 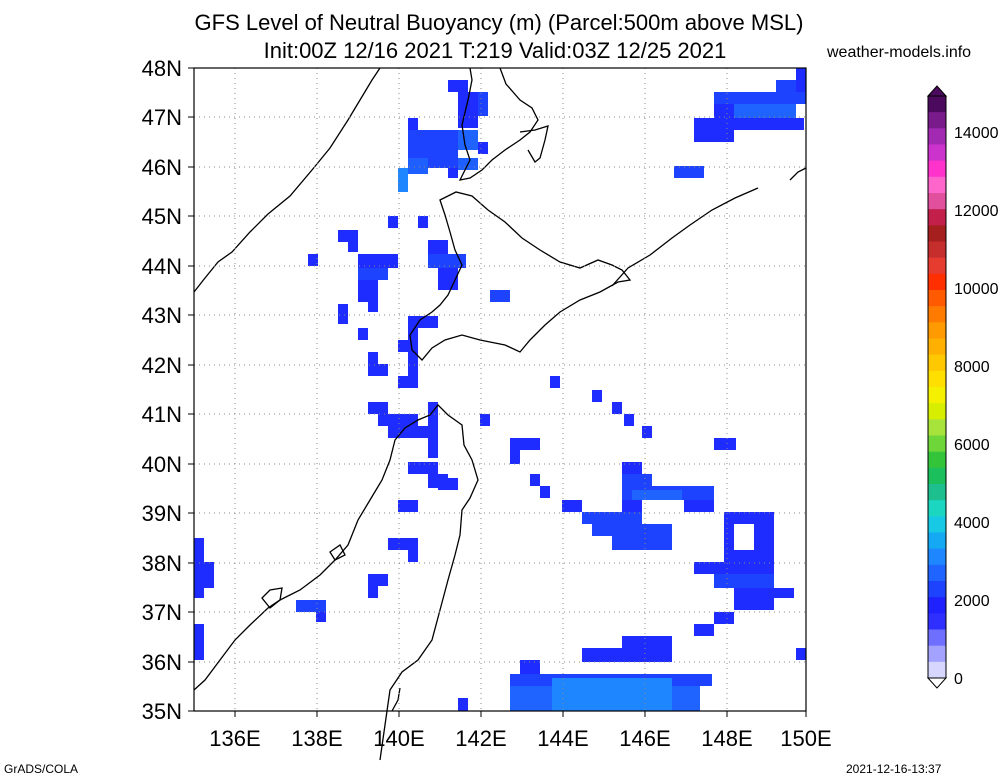 I want to click on footer-software: GrADS/COLA, so click(x=41, y=769).